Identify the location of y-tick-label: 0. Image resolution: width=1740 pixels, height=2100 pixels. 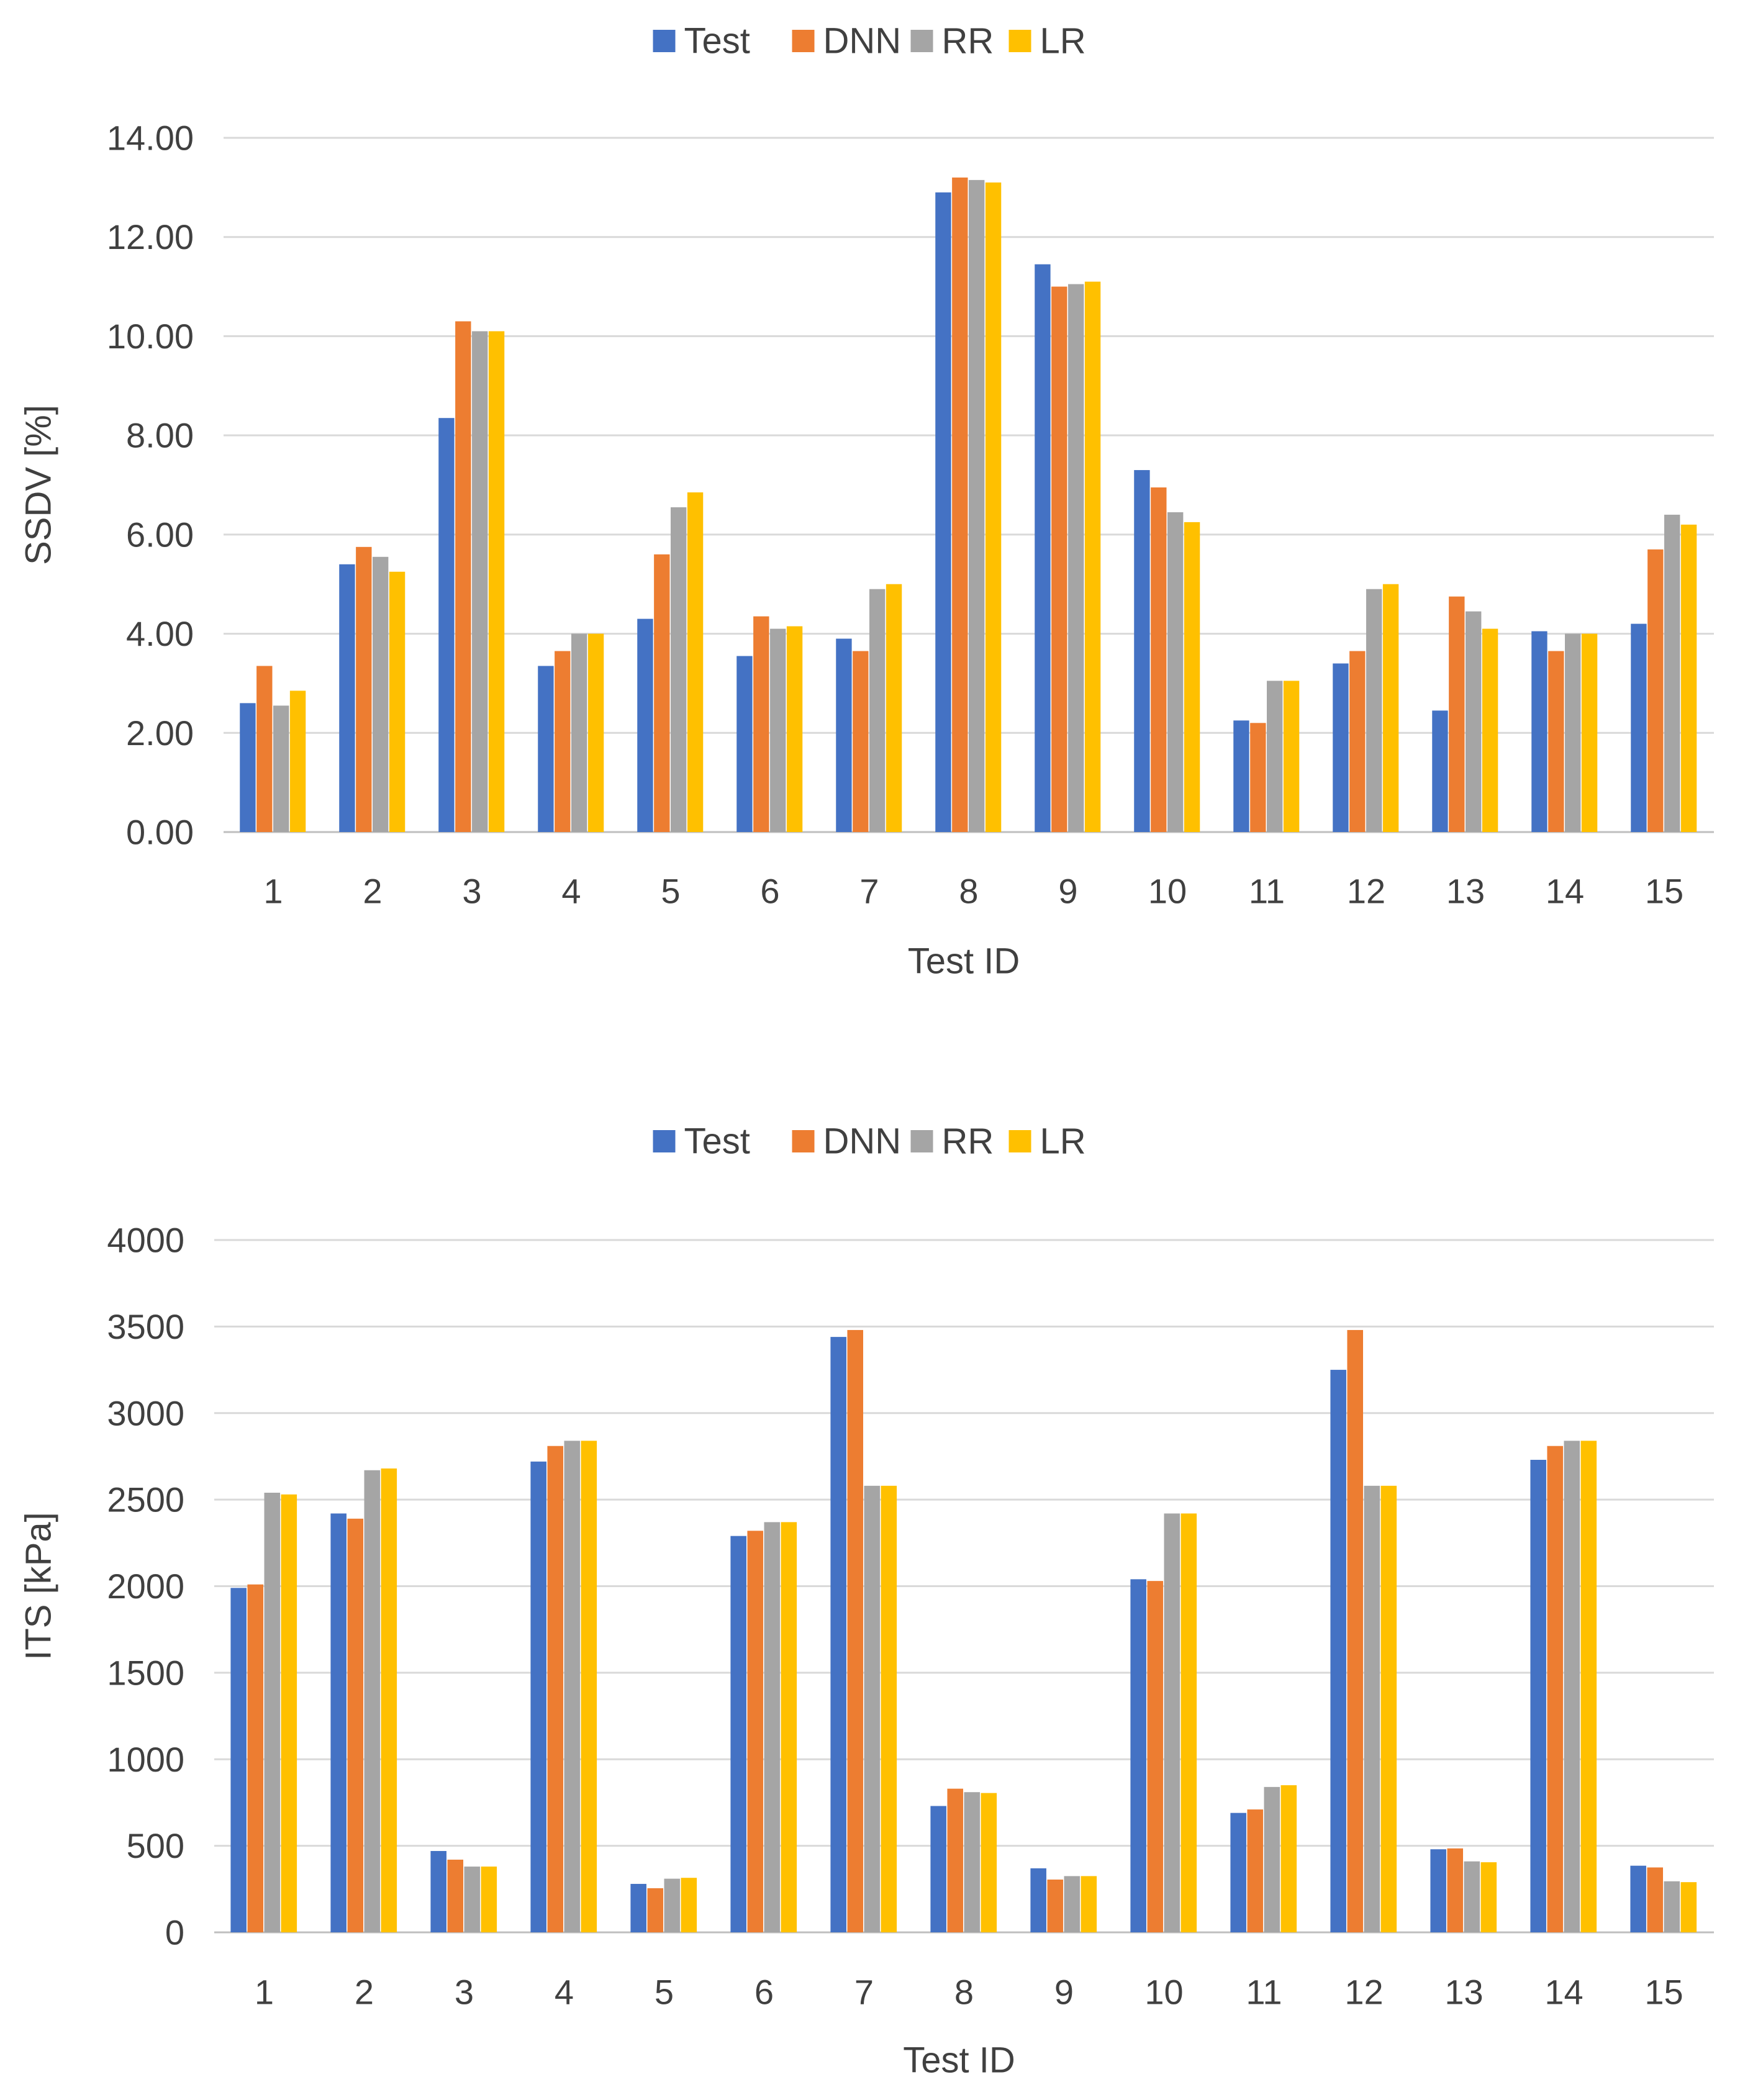
(174, 1933).